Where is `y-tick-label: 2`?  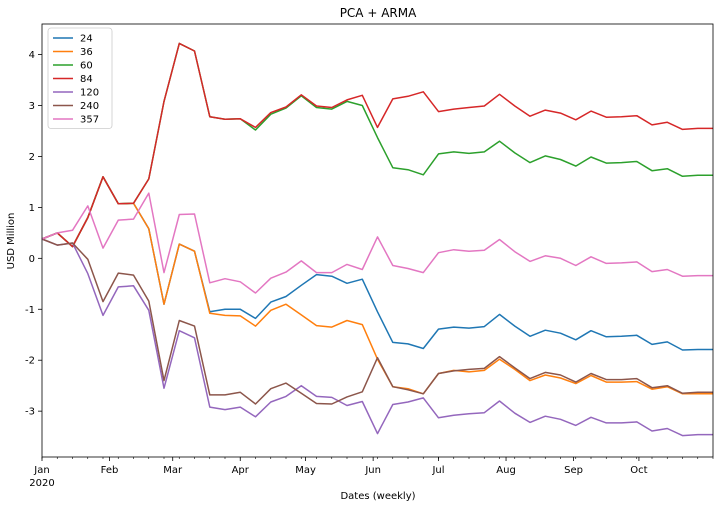 y-tick-label: 2 is located at coordinates (32, 157).